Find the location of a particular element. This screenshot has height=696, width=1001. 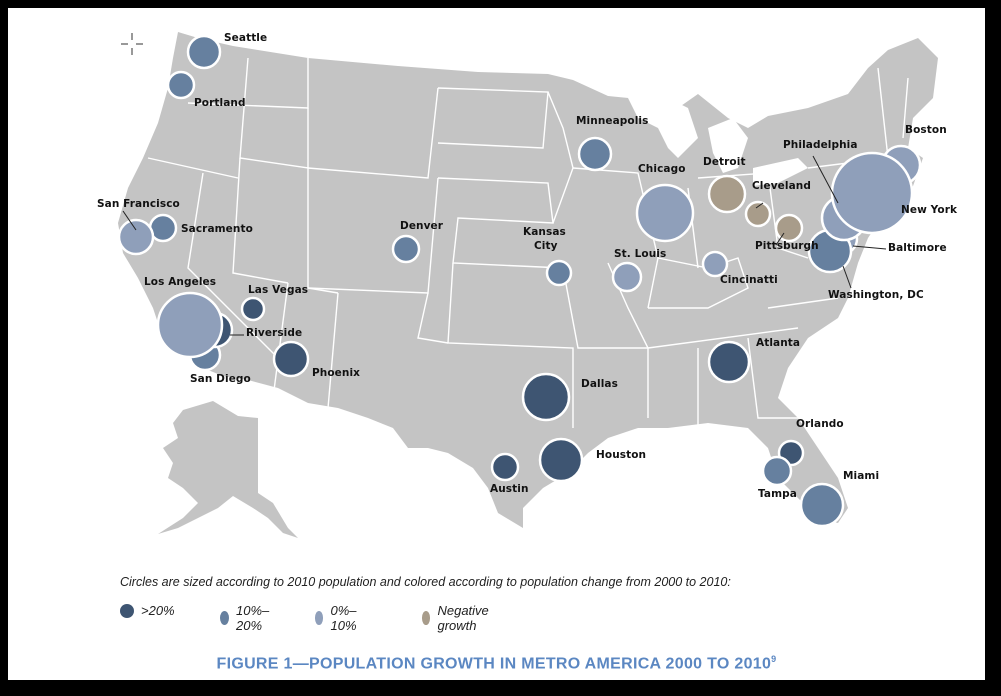

city-label: Philadelphia is located at coordinates (820, 145).